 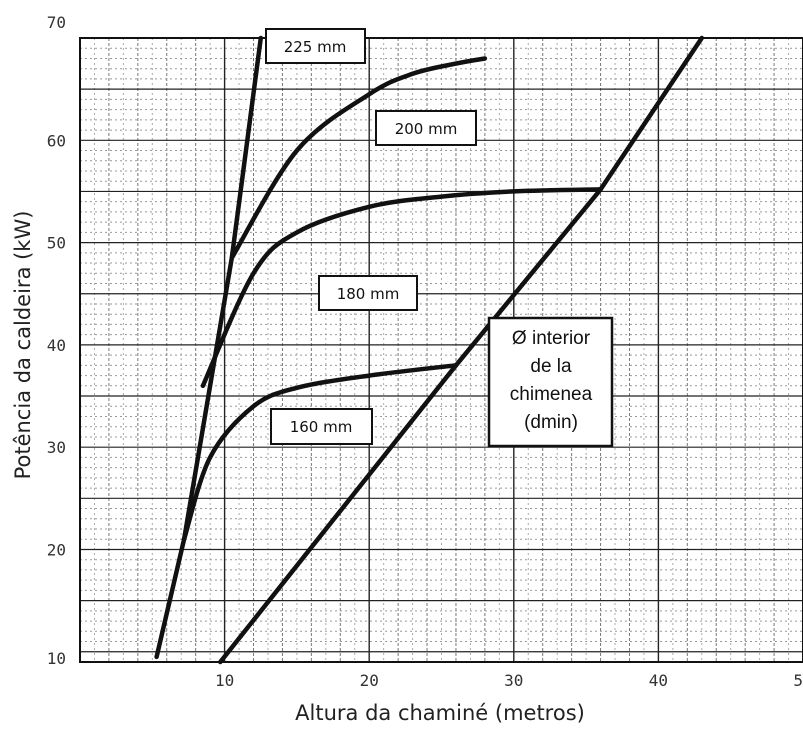 I want to click on diameter-legend-line: de la, so click(x=551, y=366).